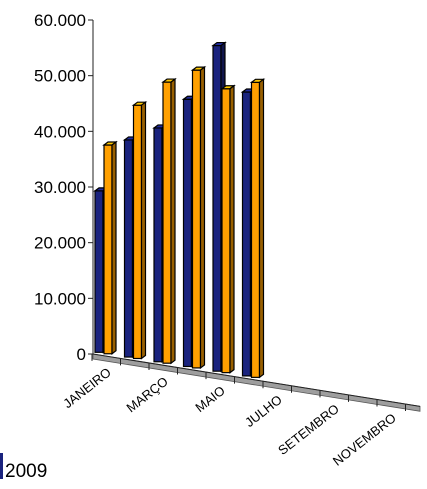  What do you see at coordinates (169, 221) in the screenshot?
I see `bar-março-series-2` at bounding box center [169, 221].